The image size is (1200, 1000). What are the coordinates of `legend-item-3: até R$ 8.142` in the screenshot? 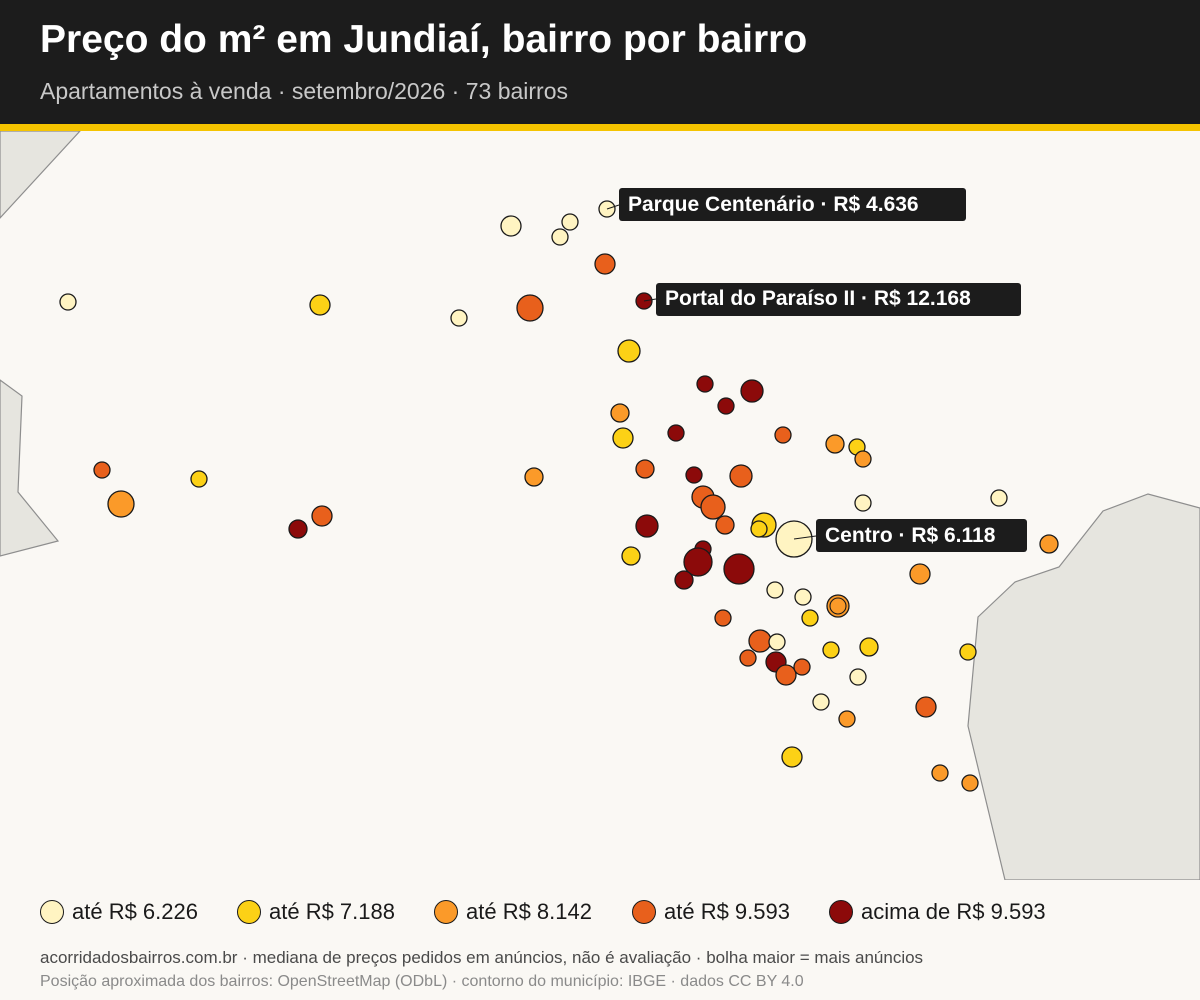 It's located at (513, 912).